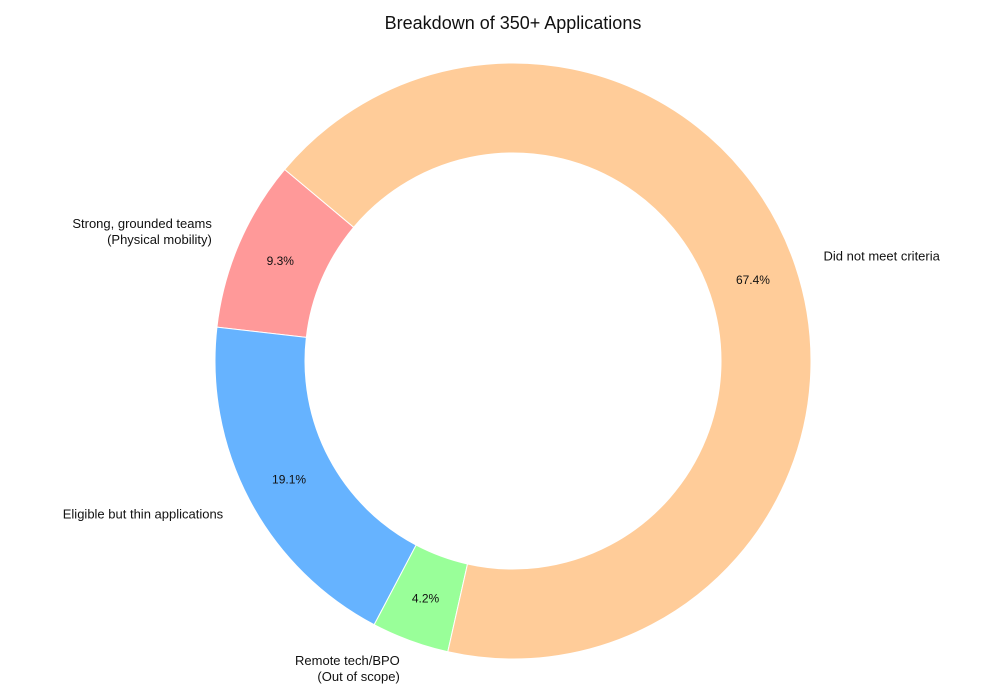 The image size is (1000, 700). I want to click on chart-title: Breakdown of 350+ Applications, so click(513, 23).